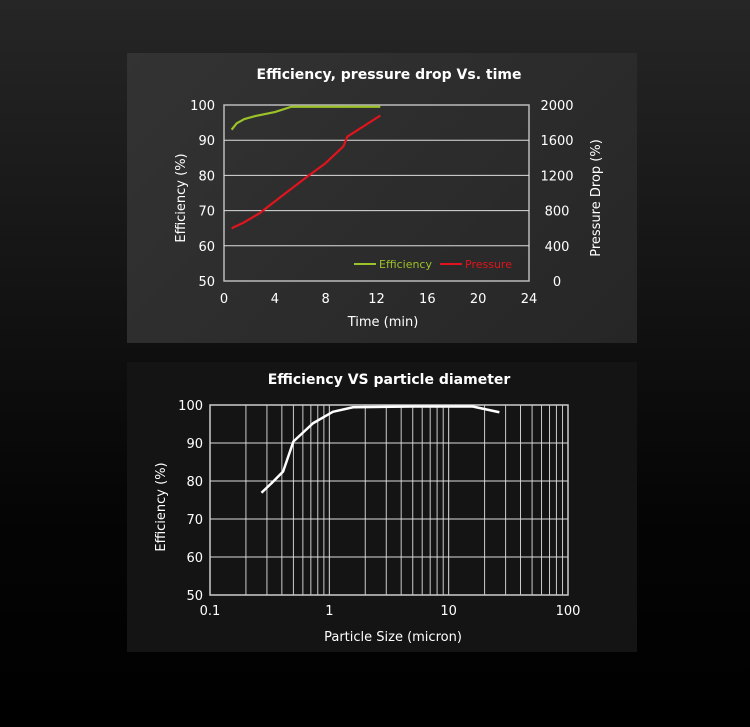 The height and width of the screenshot is (727, 750). Describe the element at coordinates (275, 299) in the screenshot. I see `x-tick-label: 4` at that location.